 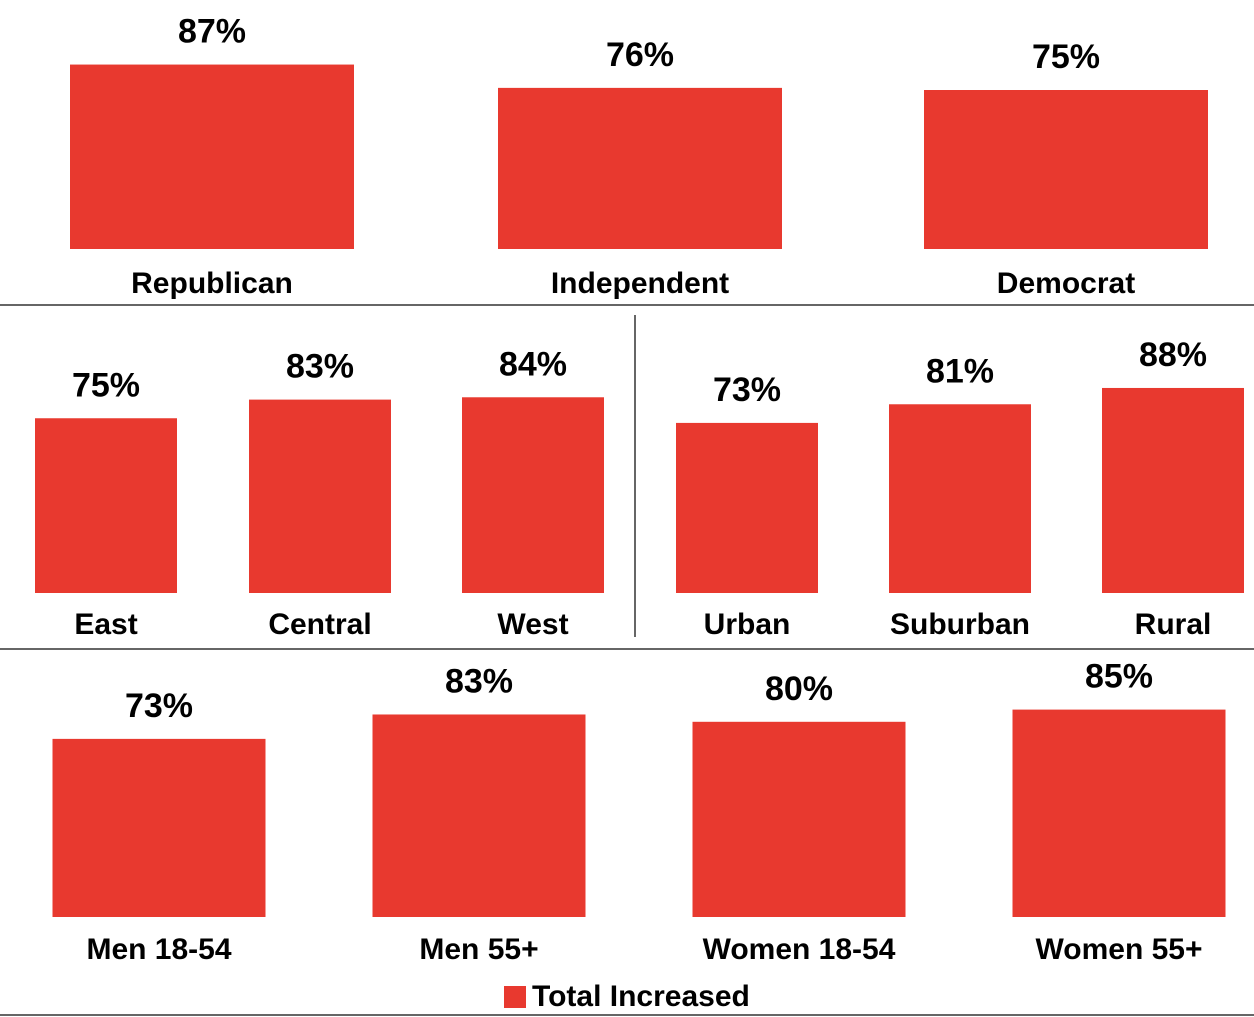 I want to click on value-label-democrat: 75%, so click(x=1066, y=57).